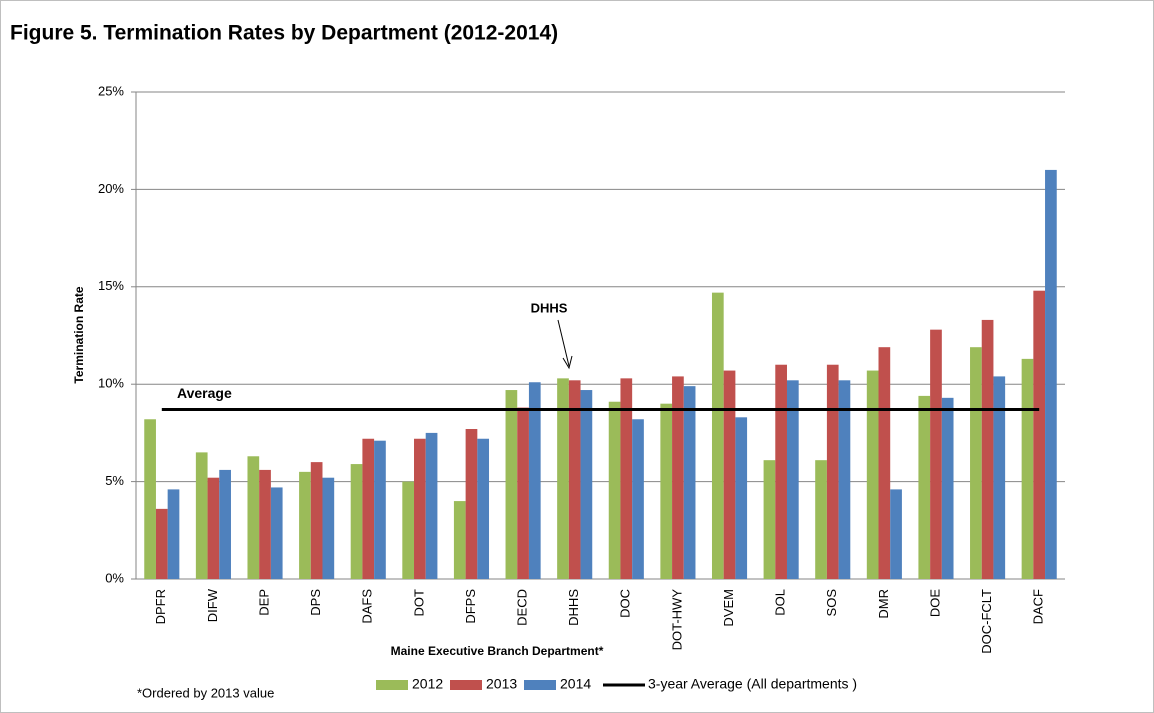 The width and height of the screenshot is (1154, 713). Describe the element at coordinates (79, 334) in the screenshot. I see `y-axis-label: Termination Rate` at that location.